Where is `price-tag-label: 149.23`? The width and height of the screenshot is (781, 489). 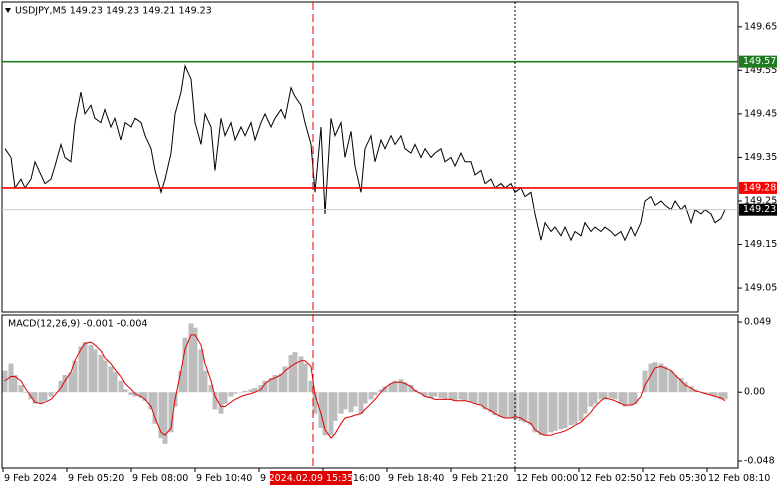
price-tag-label: 149.23 is located at coordinates (759, 209).